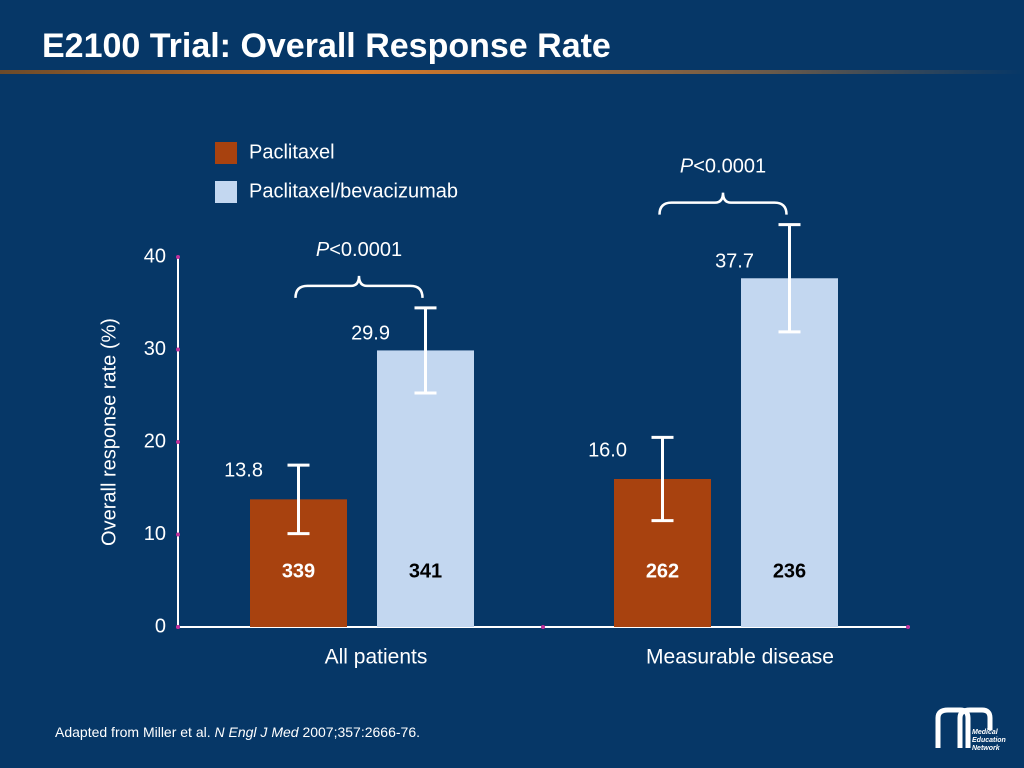  I want to click on logo-text: Education, so click(989, 740).